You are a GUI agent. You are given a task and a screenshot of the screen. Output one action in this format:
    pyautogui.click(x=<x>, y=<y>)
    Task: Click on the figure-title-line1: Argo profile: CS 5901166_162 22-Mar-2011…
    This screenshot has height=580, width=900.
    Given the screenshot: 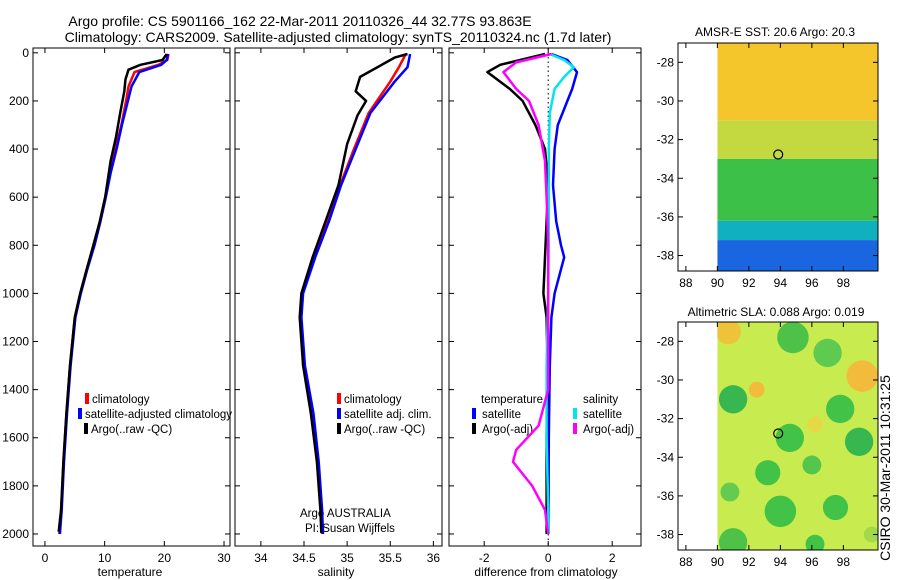 What is the action you would take?
    pyautogui.click(x=299, y=21)
    